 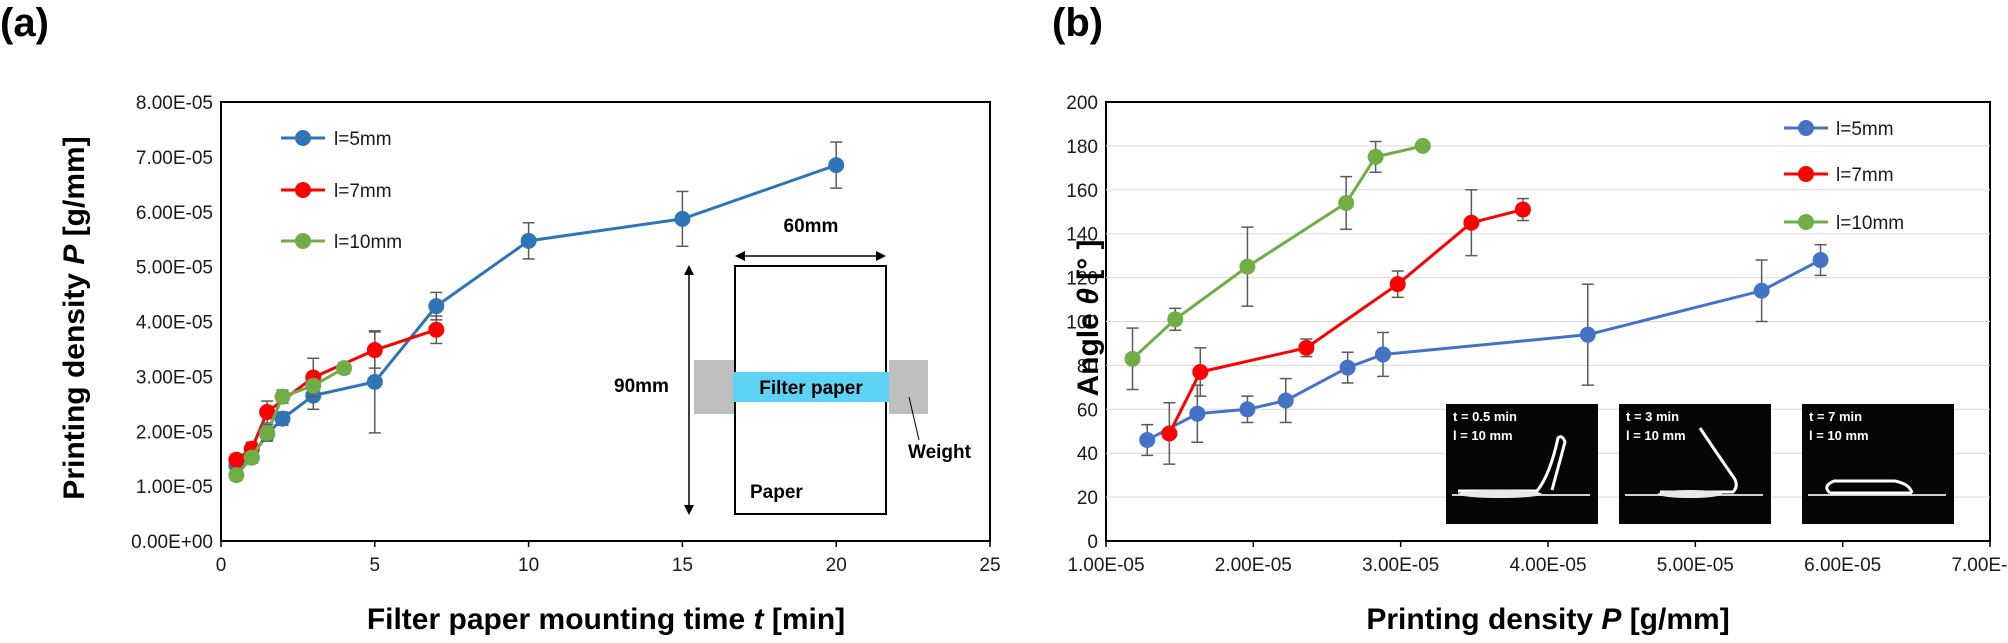 What do you see at coordinates (1082, 103) in the screenshot?
I see `b-y-tick-label: 200` at bounding box center [1082, 103].